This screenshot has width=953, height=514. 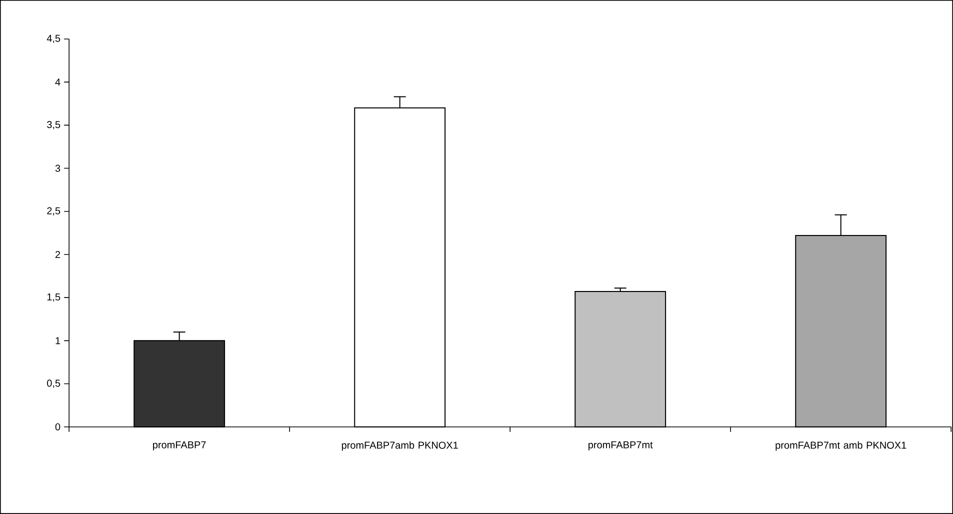 I want to click on y-tick-label: 4, so click(x=57, y=82).